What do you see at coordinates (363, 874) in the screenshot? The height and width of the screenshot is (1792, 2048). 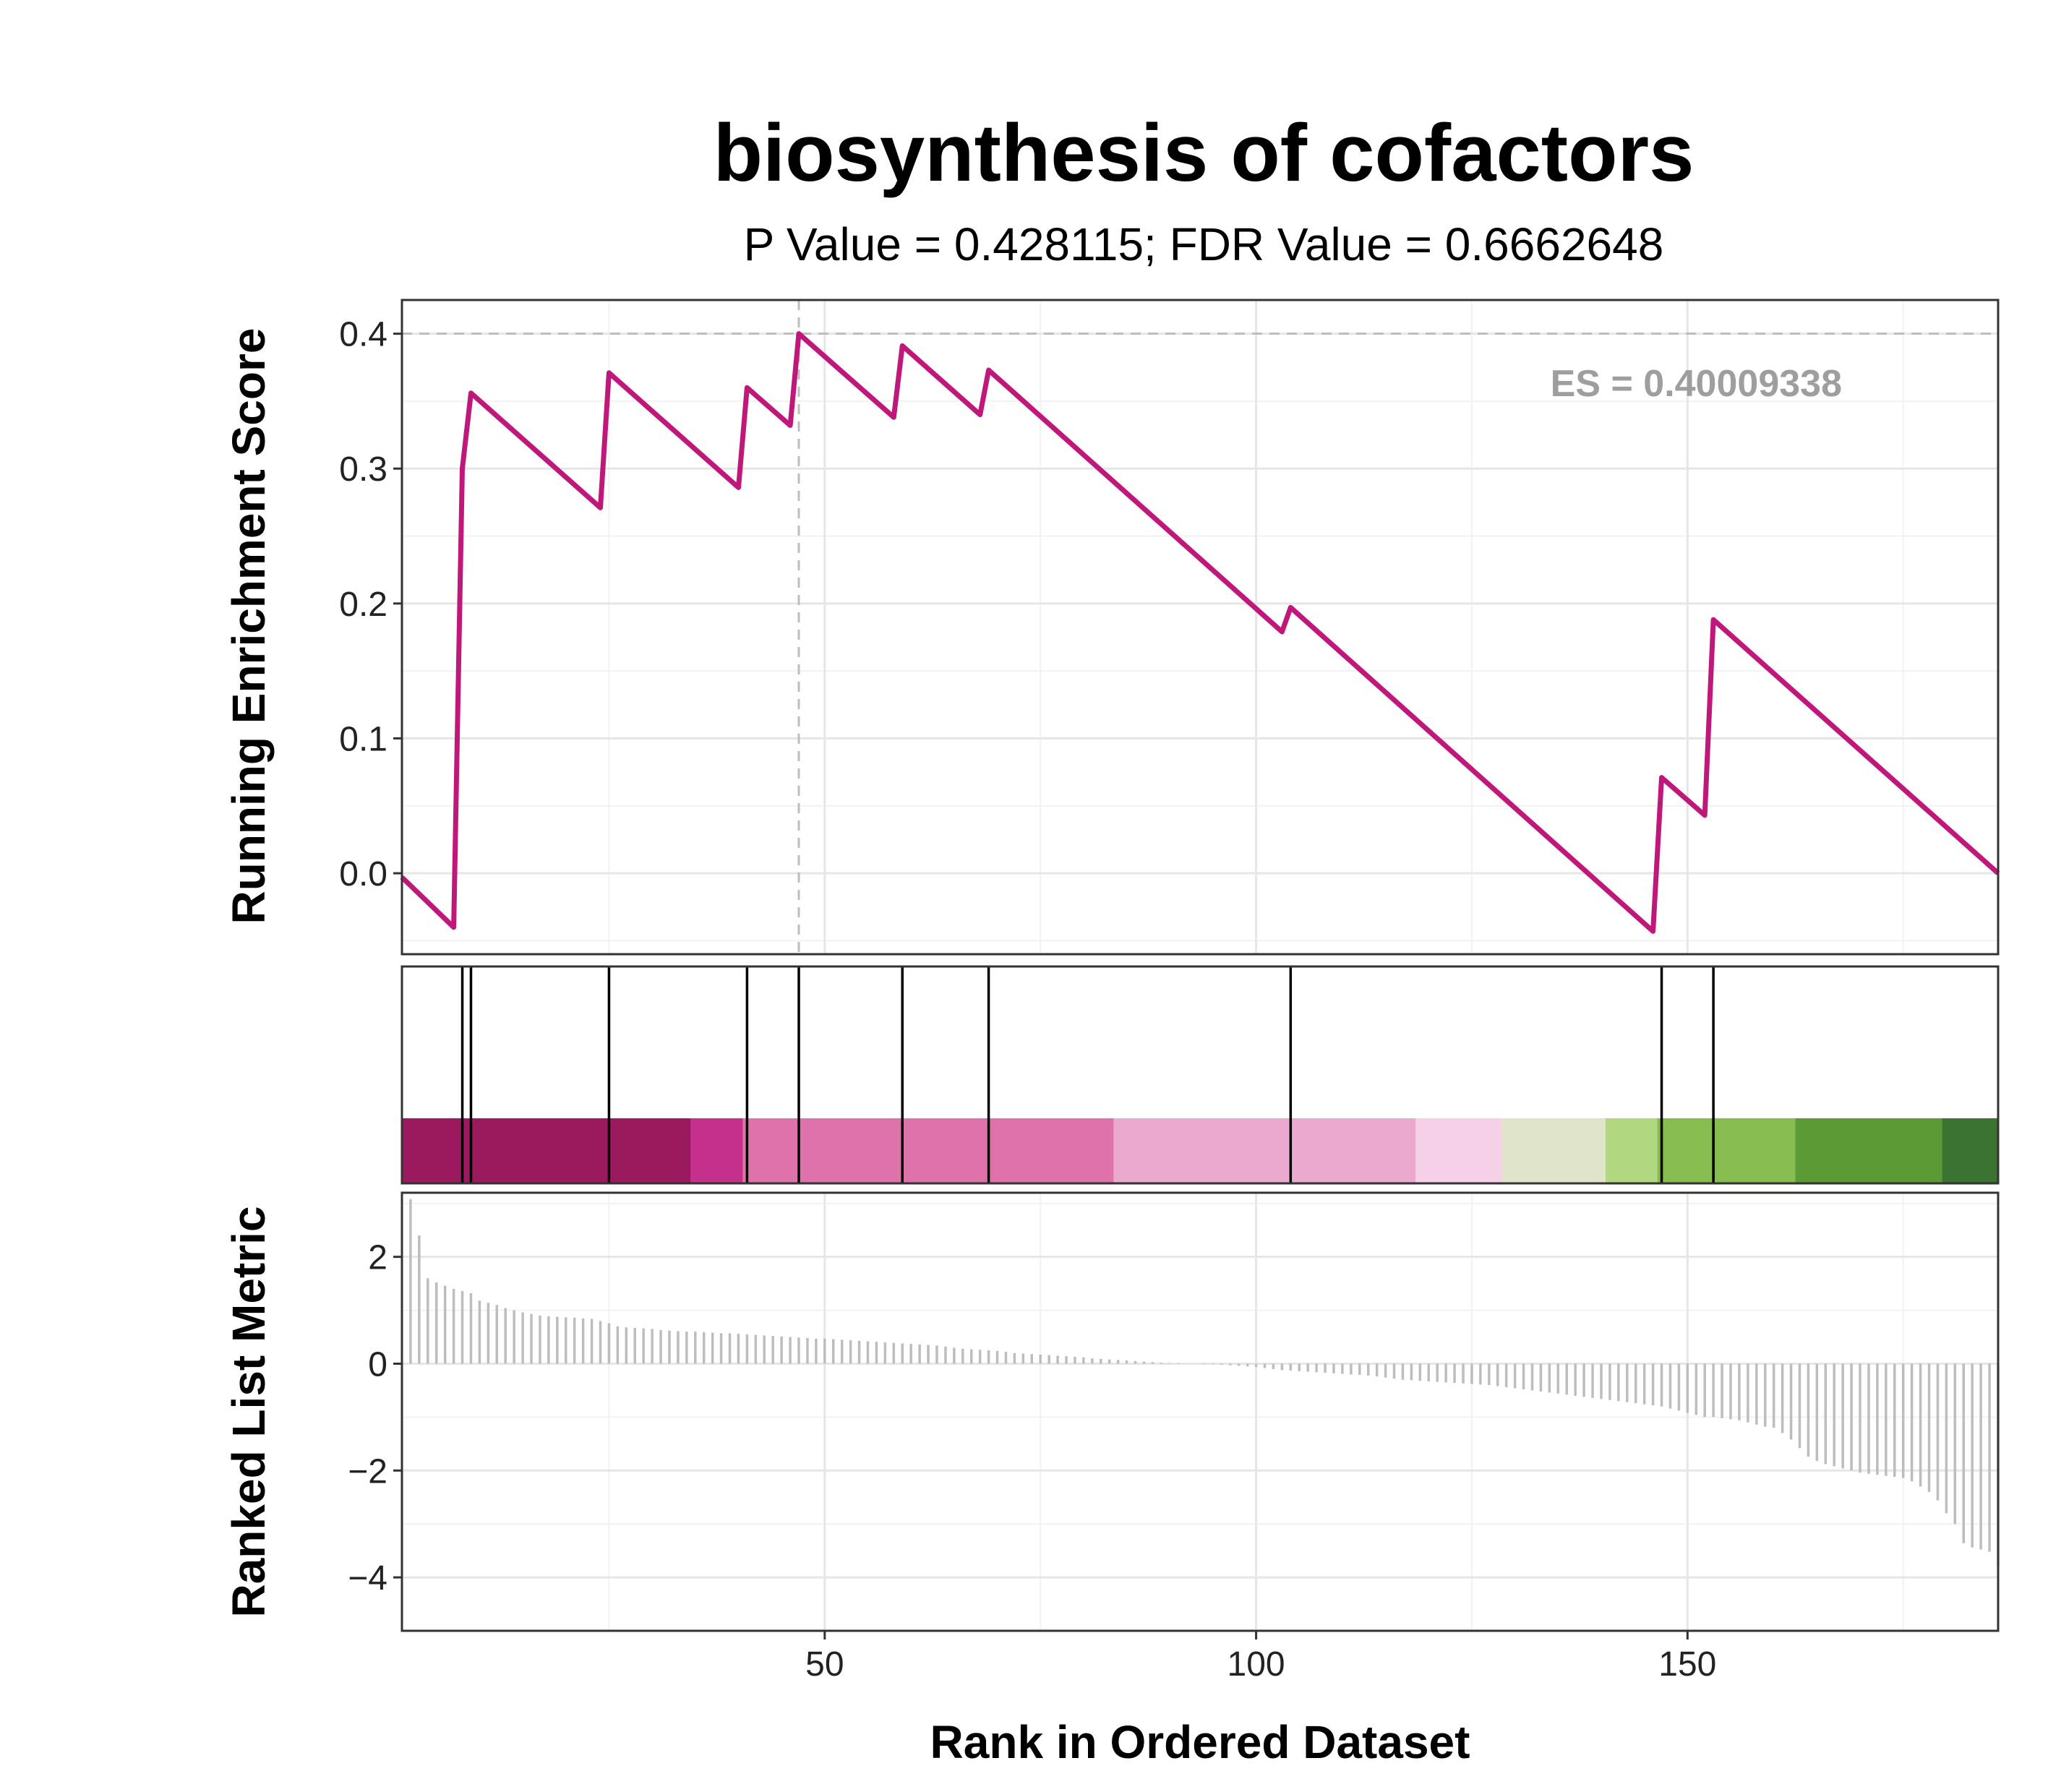 I see `enrichment-y-tick-label: 0.0` at bounding box center [363, 874].